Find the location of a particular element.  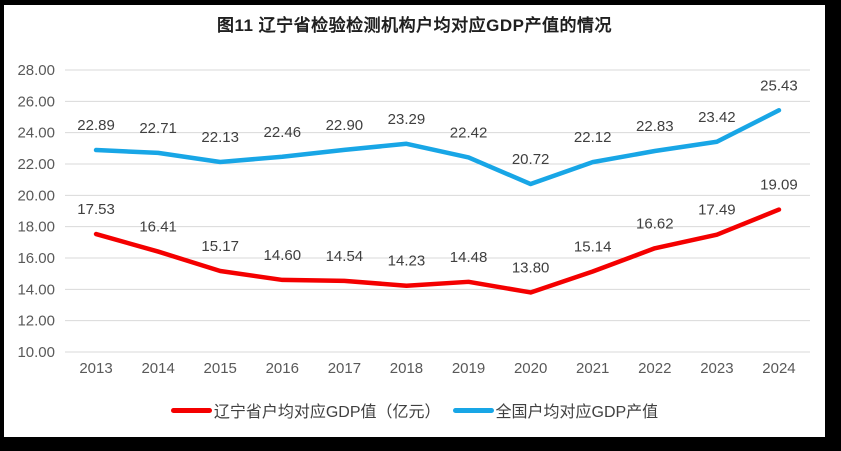

legend: 辽宁省户均对应GDP值（亿元） 全国户均对应GDP产值 is located at coordinates (414, 410).